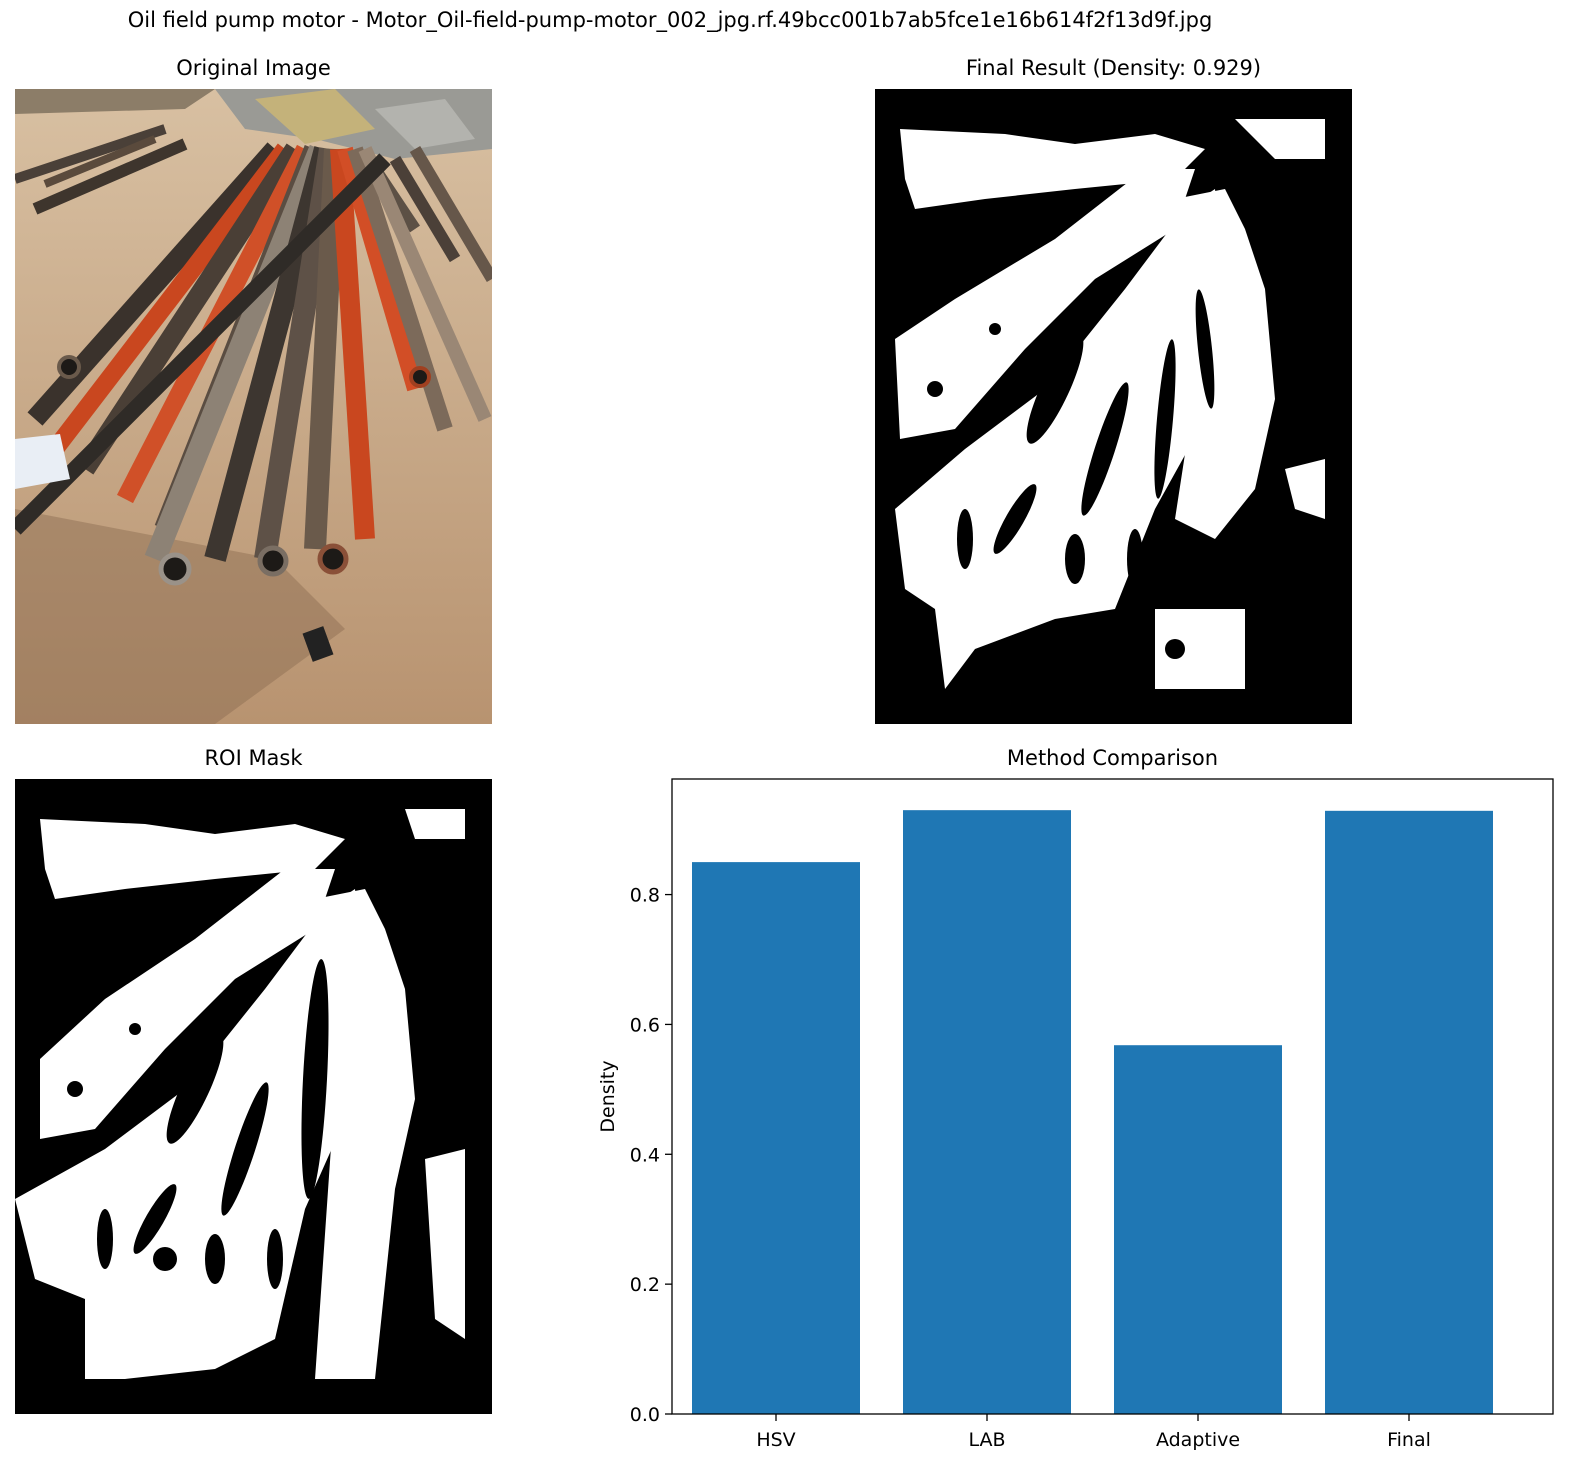  What do you see at coordinates (253, 758) in the screenshot?
I see `roi-mask-title: ROI Mask` at bounding box center [253, 758].